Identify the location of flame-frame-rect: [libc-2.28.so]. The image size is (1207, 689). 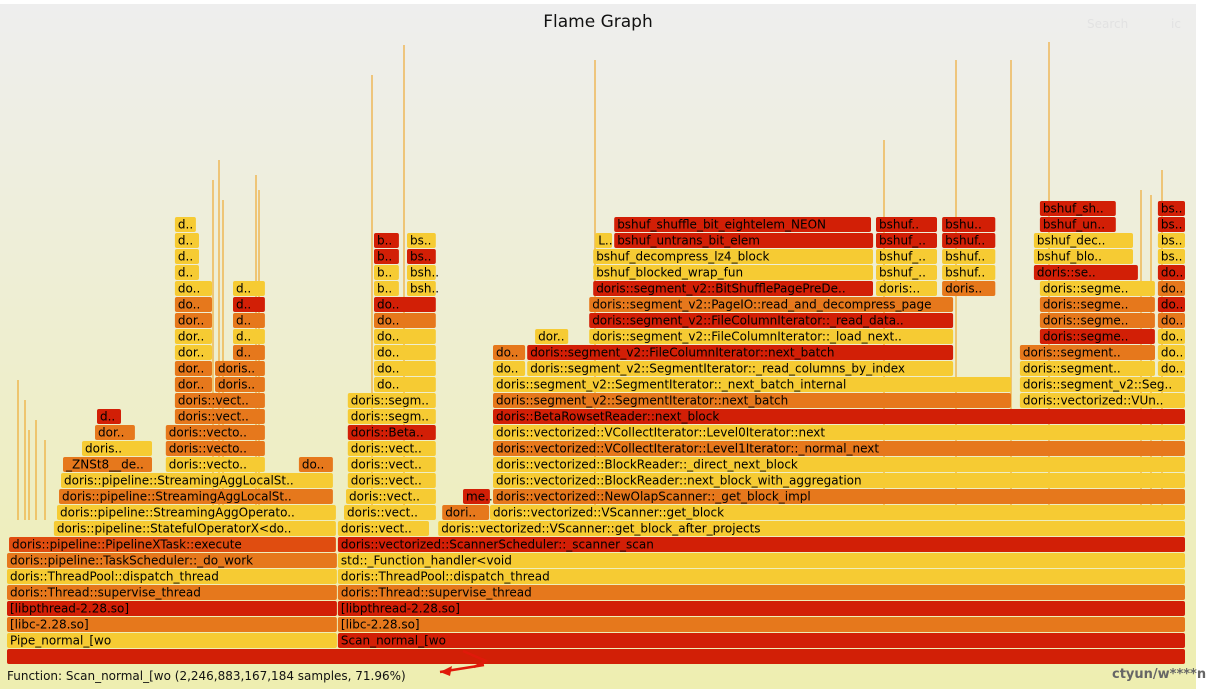
(761, 624).